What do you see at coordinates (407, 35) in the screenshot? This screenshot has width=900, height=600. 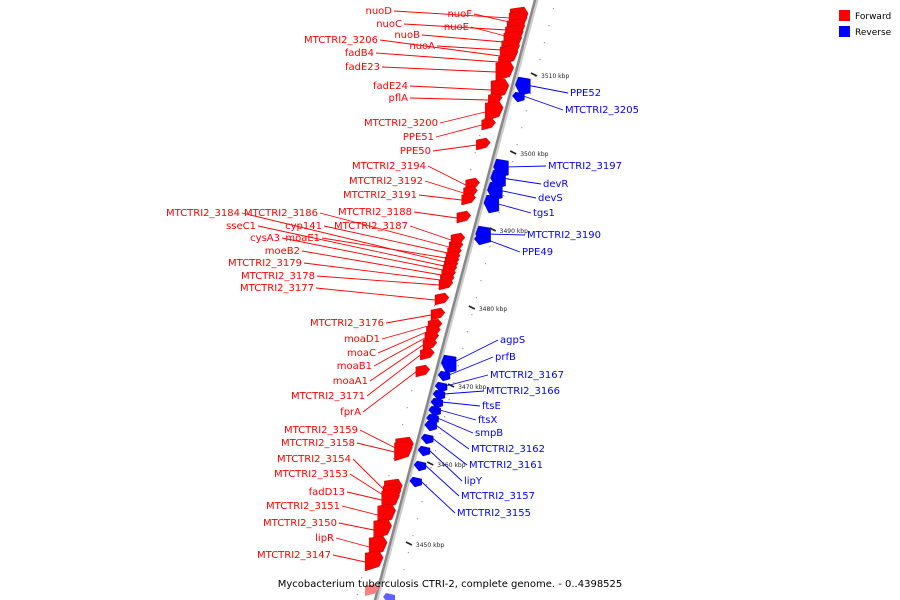 I see `label-nuob: nuoB` at bounding box center [407, 35].